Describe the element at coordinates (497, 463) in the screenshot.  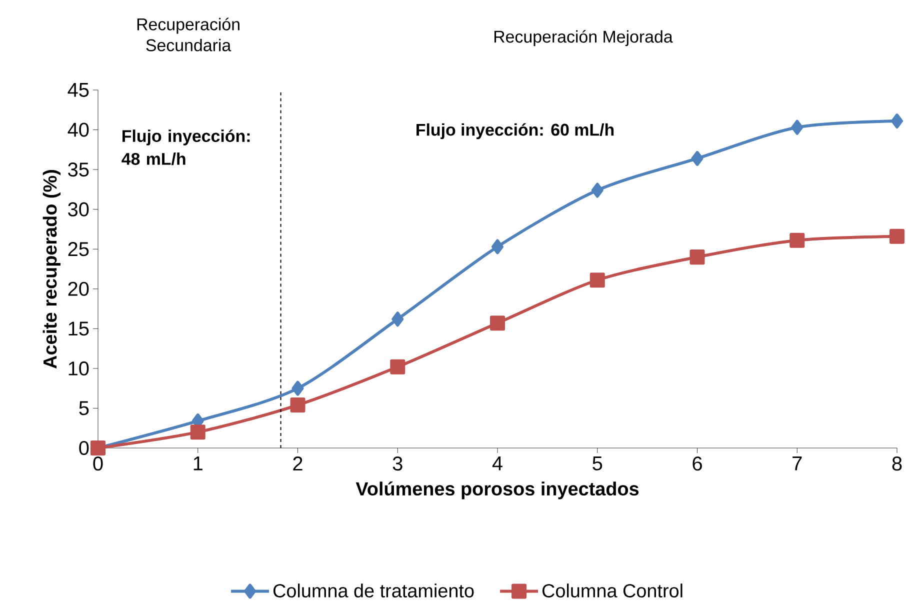
I see `x-tick-label: 4` at that location.